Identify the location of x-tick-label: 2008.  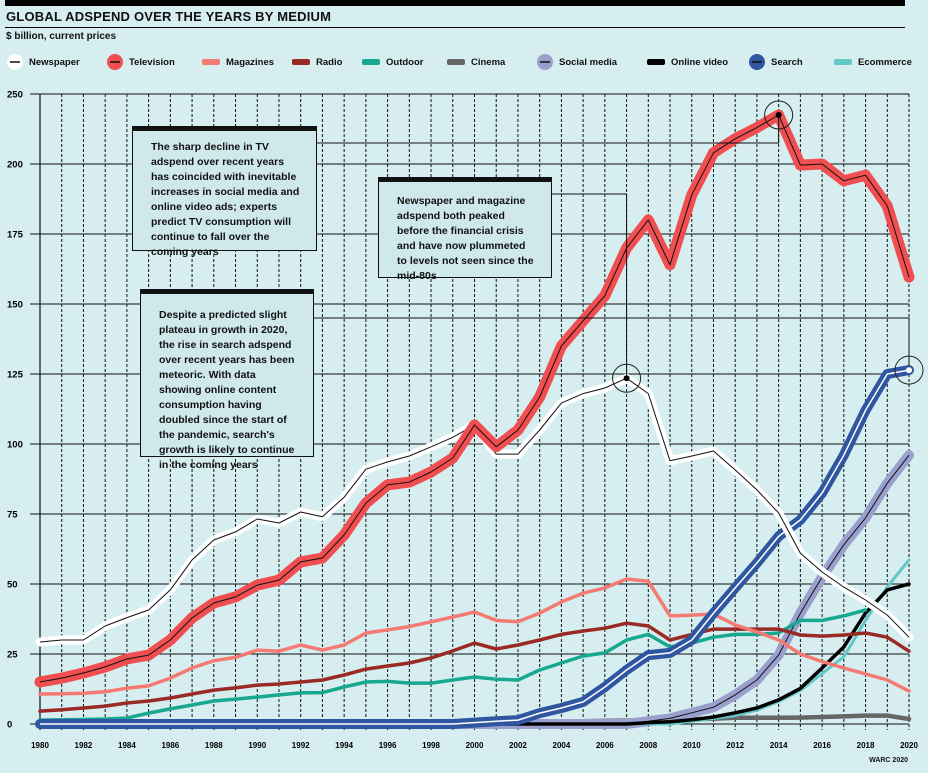
(648, 745).